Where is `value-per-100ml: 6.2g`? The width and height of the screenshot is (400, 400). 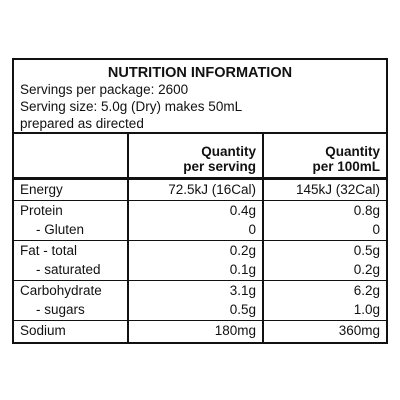
value-per-100ml: 6.2g is located at coordinates (366, 290).